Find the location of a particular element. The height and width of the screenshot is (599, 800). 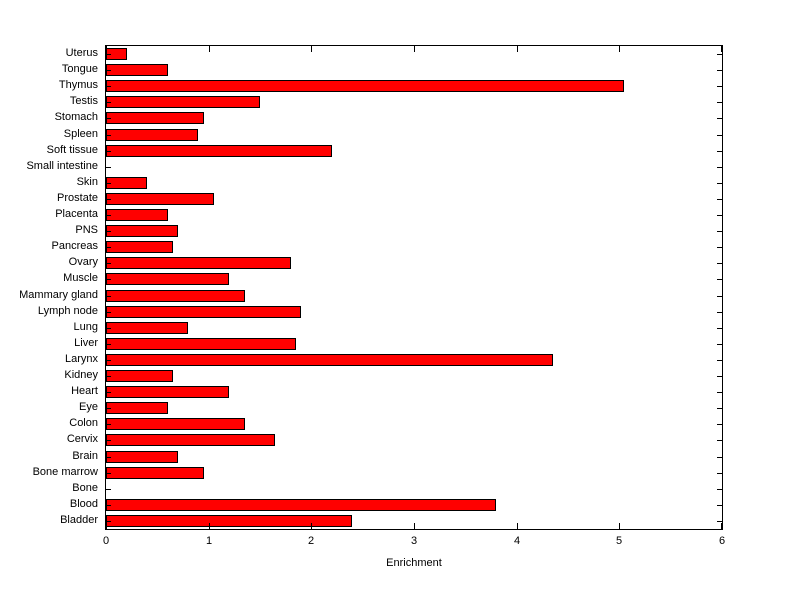

y-tick-label-skin: Skin is located at coordinates (87, 182).